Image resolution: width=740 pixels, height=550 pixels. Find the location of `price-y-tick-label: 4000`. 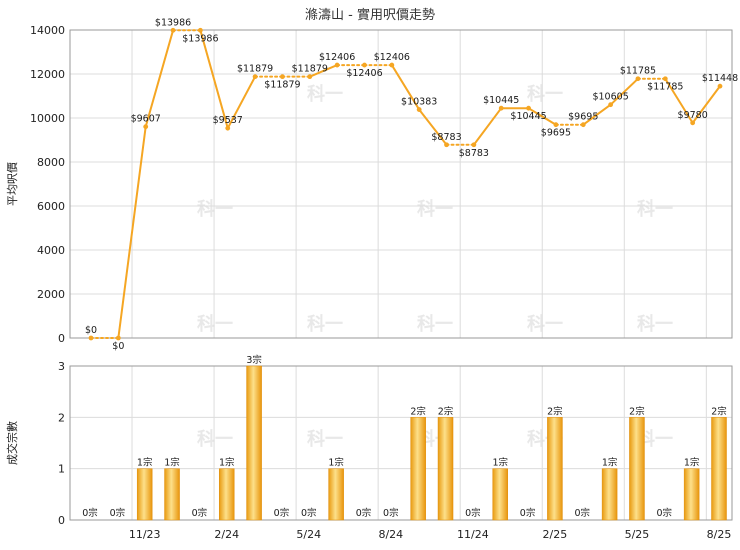

price-y-tick-label: 4000 is located at coordinates (51, 250).